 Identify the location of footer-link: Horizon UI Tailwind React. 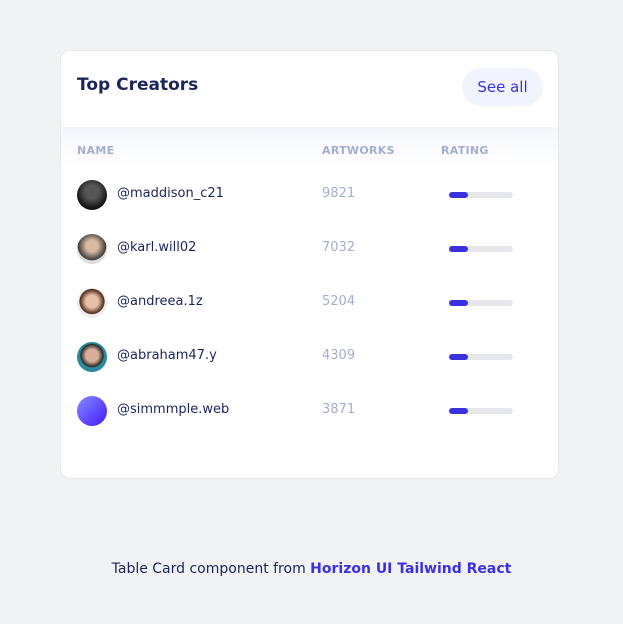
(411, 569).